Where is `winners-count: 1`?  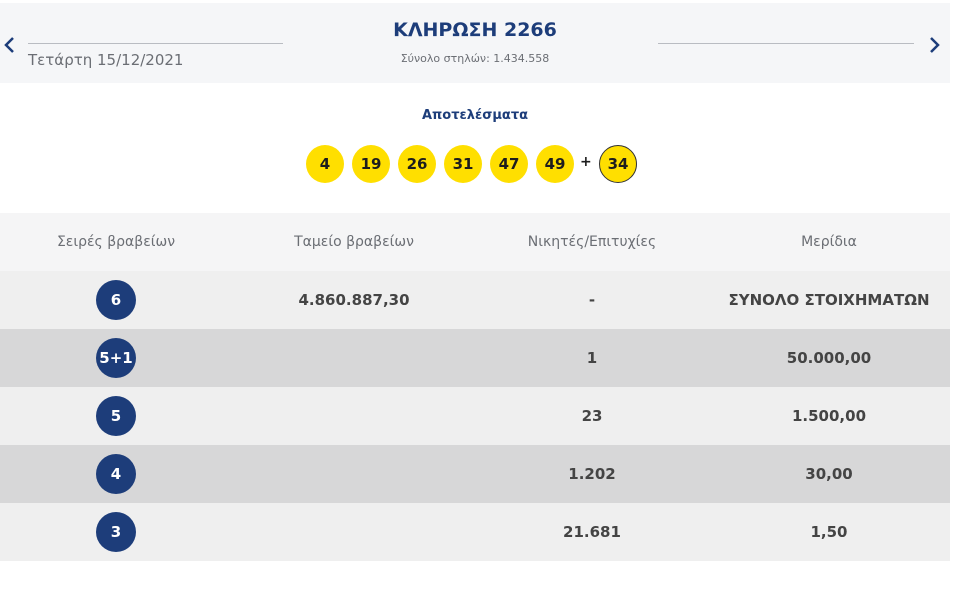 winners-count: 1 is located at coordinates (592, 358).